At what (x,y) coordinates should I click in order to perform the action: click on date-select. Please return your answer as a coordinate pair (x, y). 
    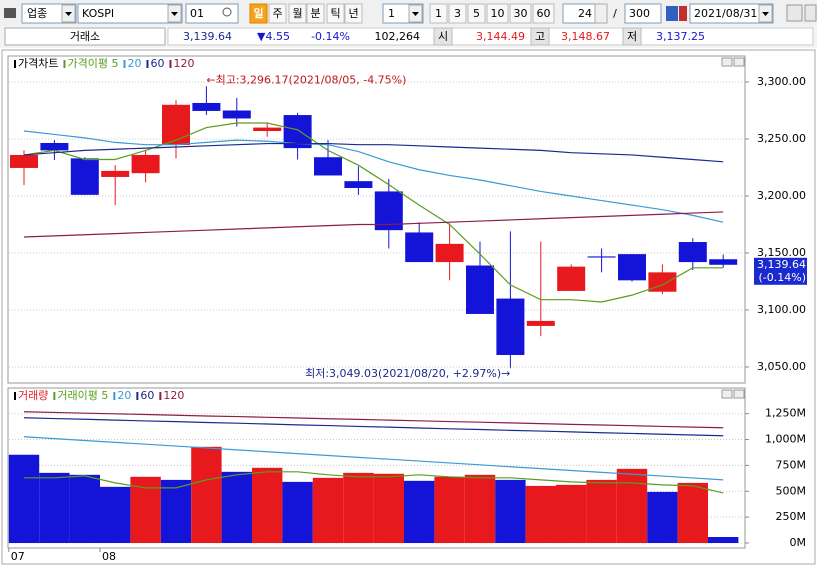
    Looking at the image, I should click on (731, 13).